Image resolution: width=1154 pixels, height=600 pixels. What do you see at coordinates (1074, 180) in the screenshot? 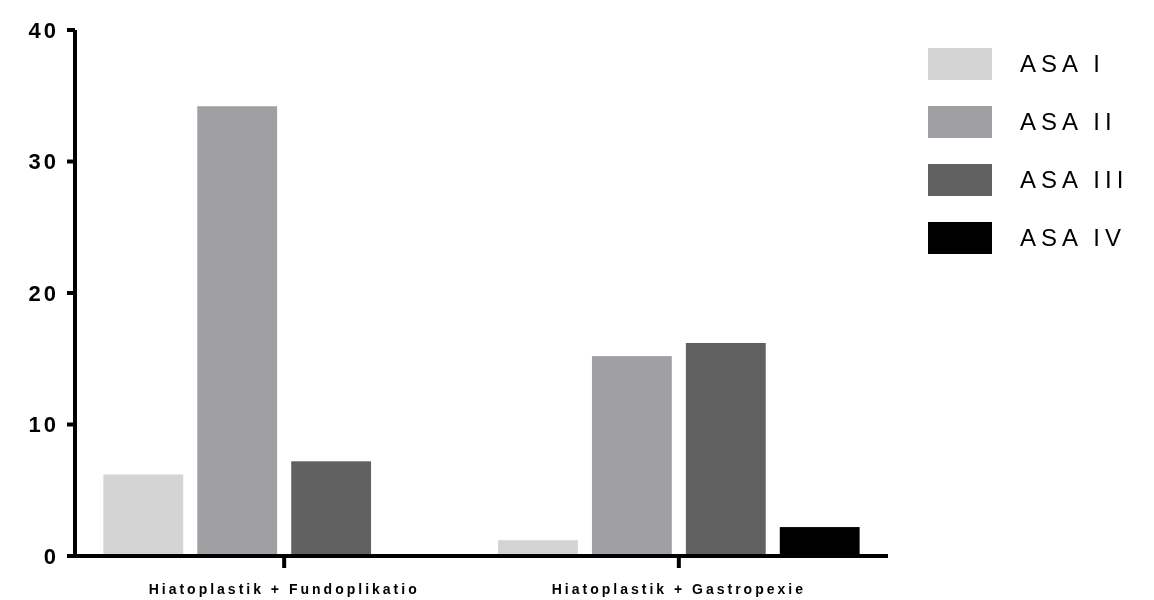
I see `legend-label: ASA III` at bounding box center [1074, 180].